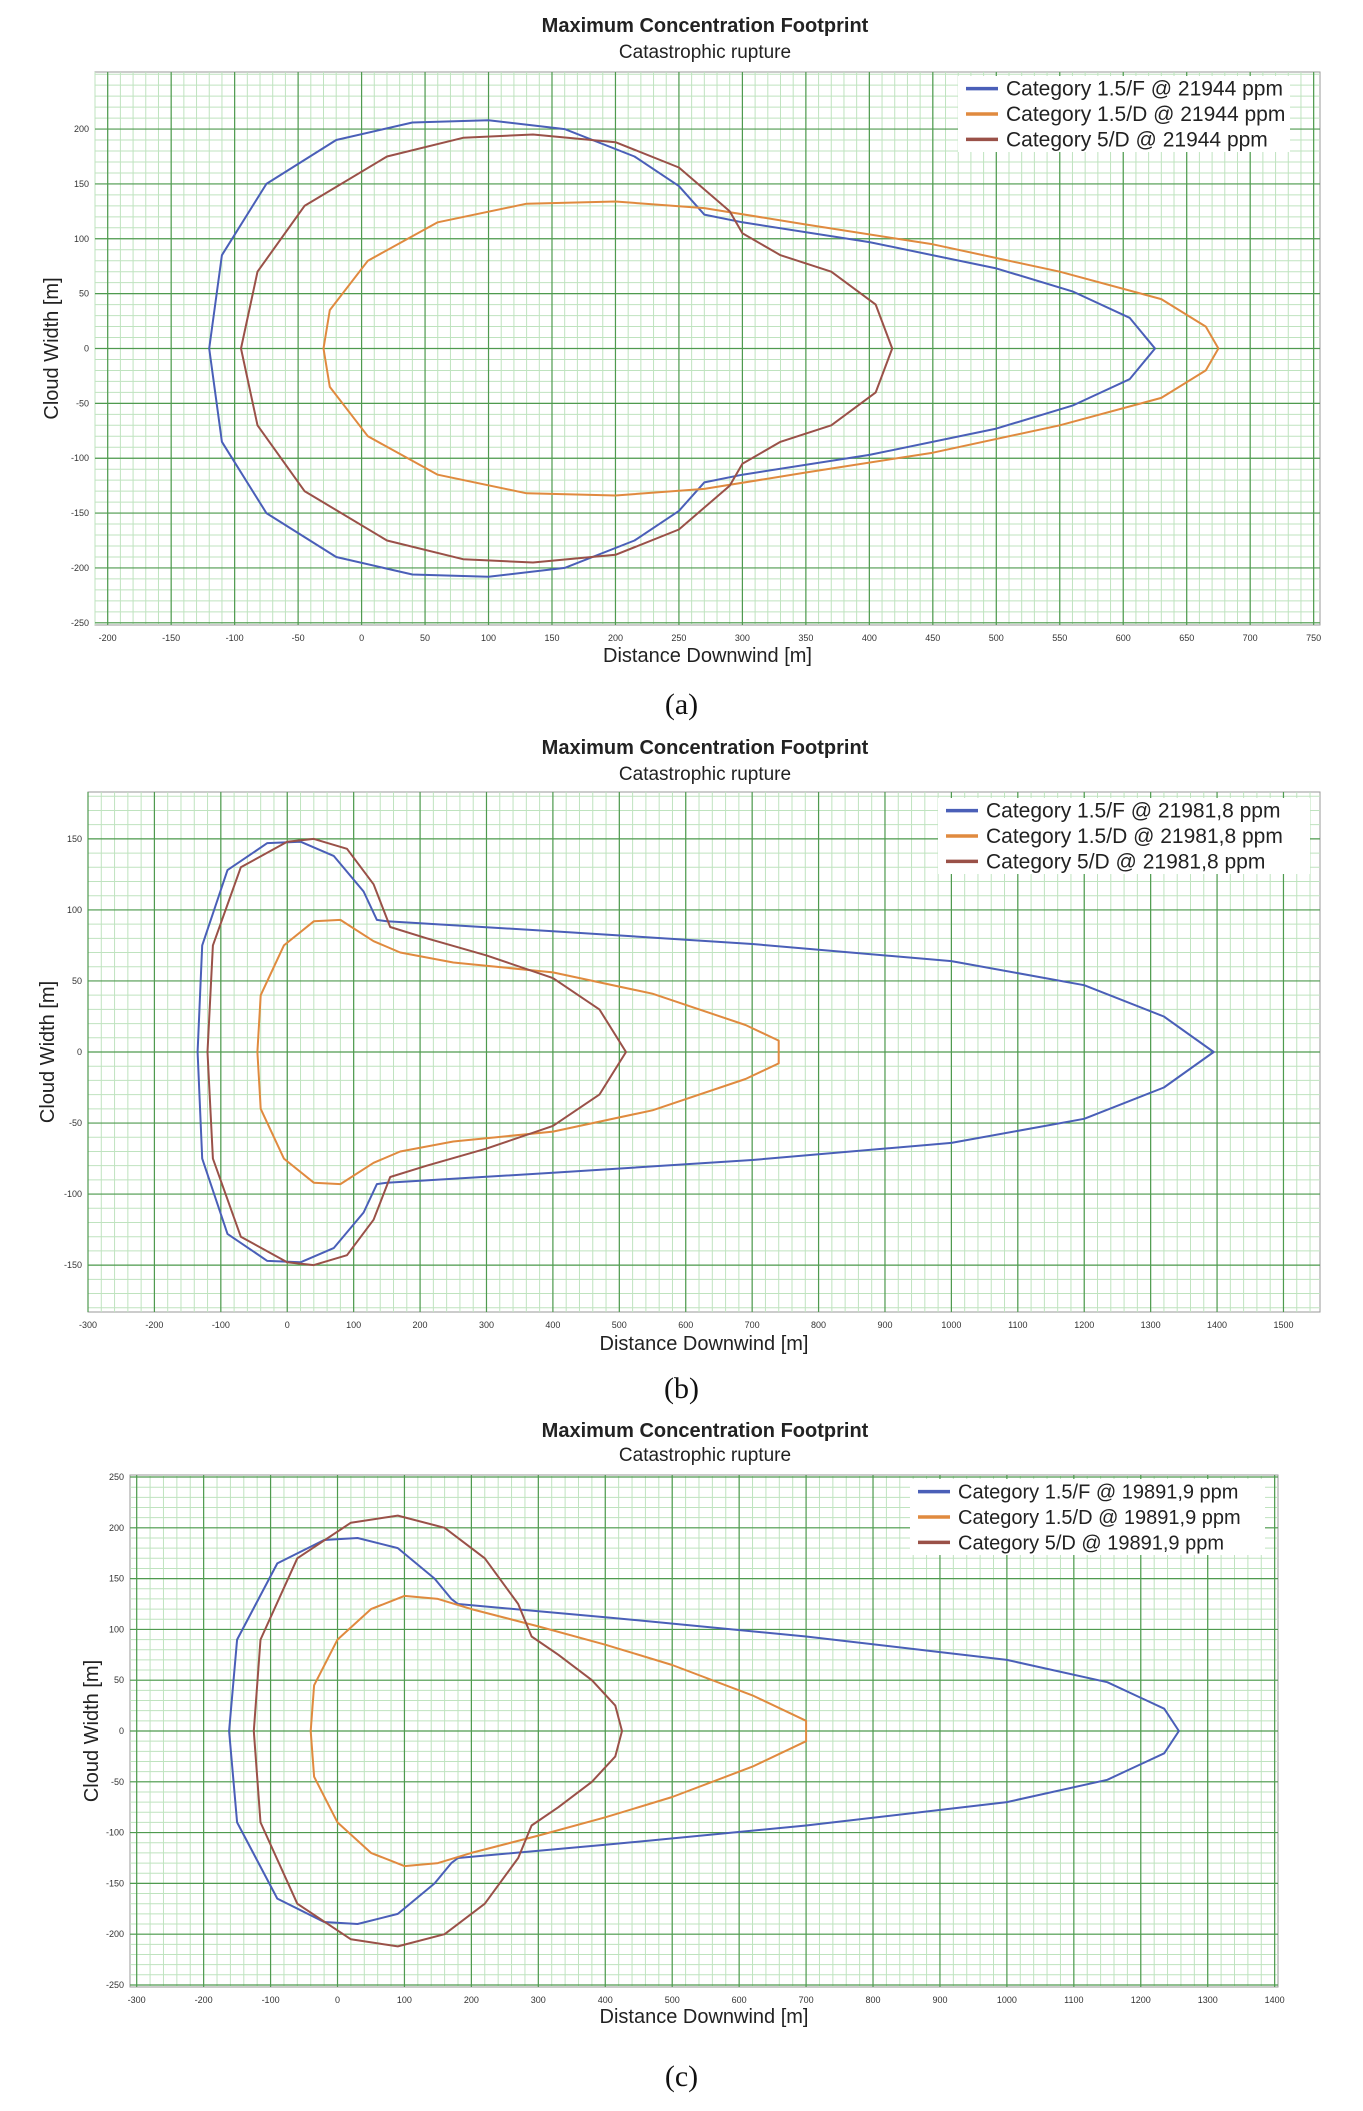 The image size is (1363, 2111). What do you see at coordinates (1133, 811) in the screenshot?
I see `legend-label-1: Category 1.5/F @ 21981,8 ppm` at bounding box center [1133, 811].